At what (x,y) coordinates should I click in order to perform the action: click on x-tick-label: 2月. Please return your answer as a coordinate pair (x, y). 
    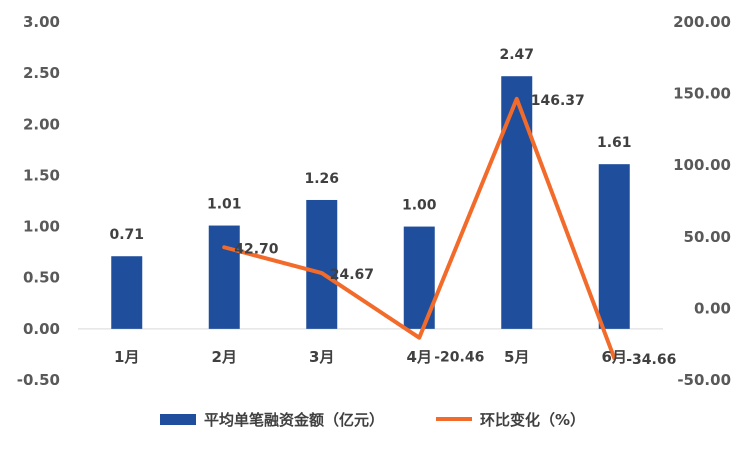
    Looking at the image, I should click on (224, 357).